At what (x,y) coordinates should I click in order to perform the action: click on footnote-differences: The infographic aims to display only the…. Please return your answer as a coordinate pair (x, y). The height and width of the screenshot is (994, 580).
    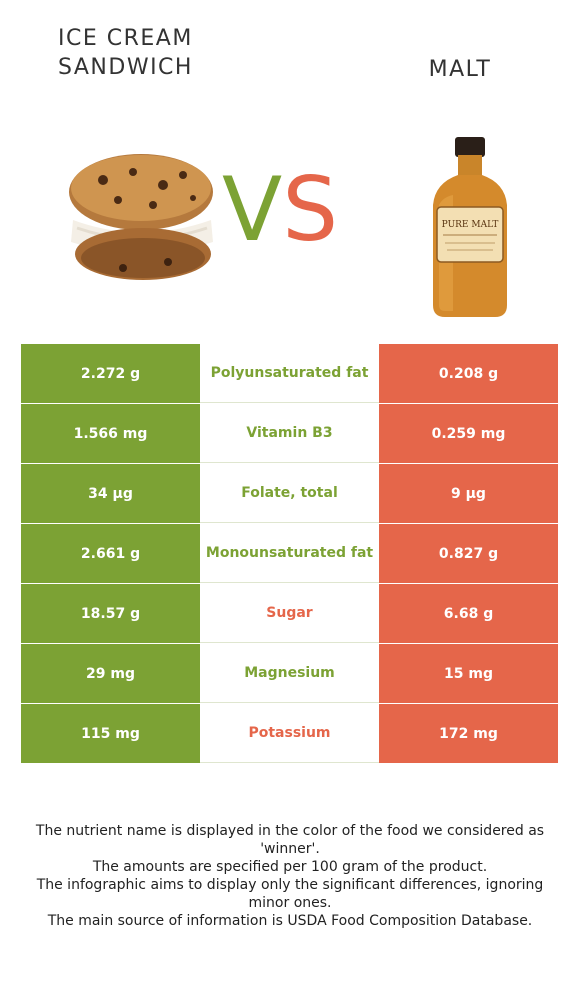
    Looking at the image, I should click on (290, 894).